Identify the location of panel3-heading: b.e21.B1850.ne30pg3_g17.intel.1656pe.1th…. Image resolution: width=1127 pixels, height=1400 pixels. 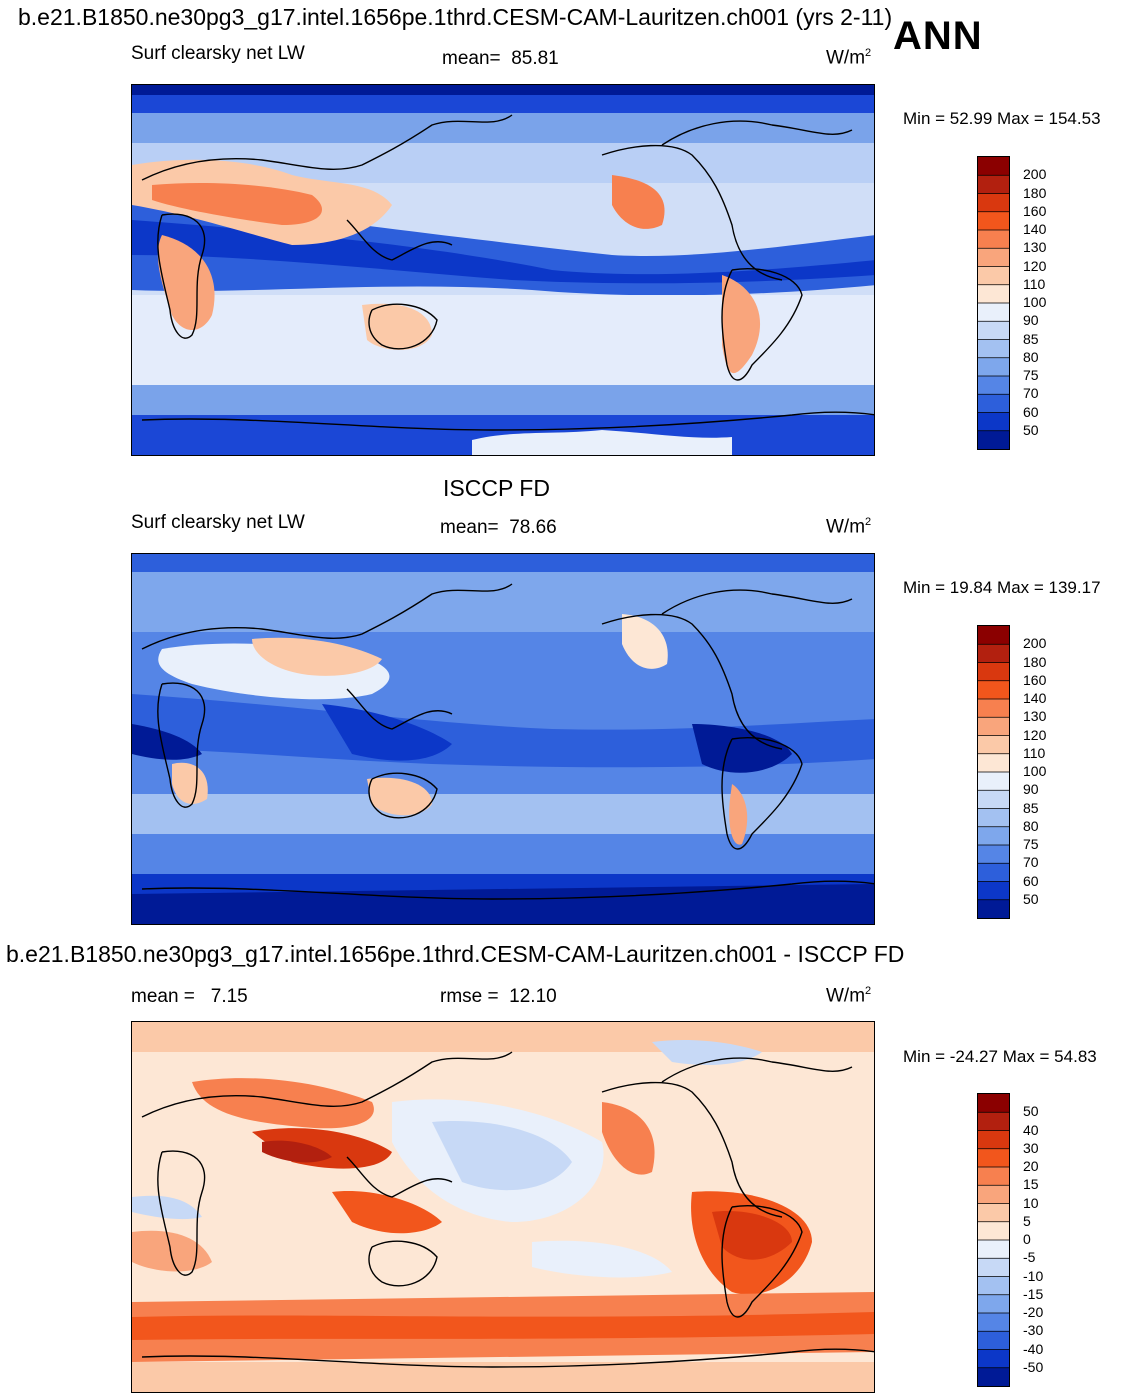
(455, 954).